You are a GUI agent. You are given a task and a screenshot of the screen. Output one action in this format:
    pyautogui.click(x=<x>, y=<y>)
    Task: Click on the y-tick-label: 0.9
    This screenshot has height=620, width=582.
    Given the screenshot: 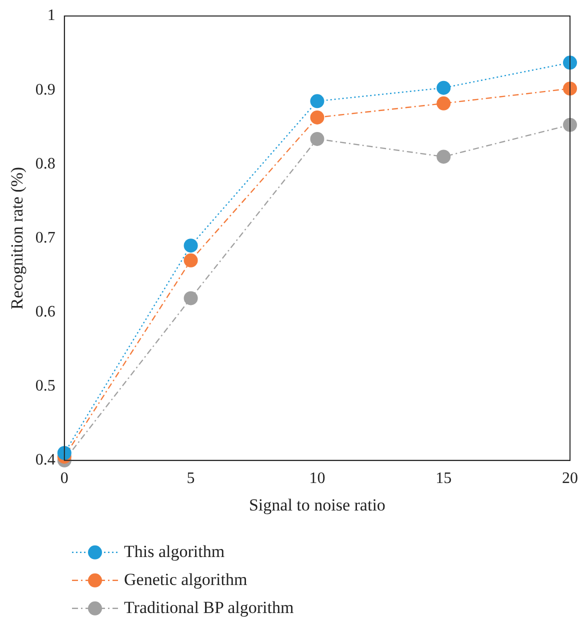 What is the action you would take?
    pyautogui.click(x=45, y=89)
    